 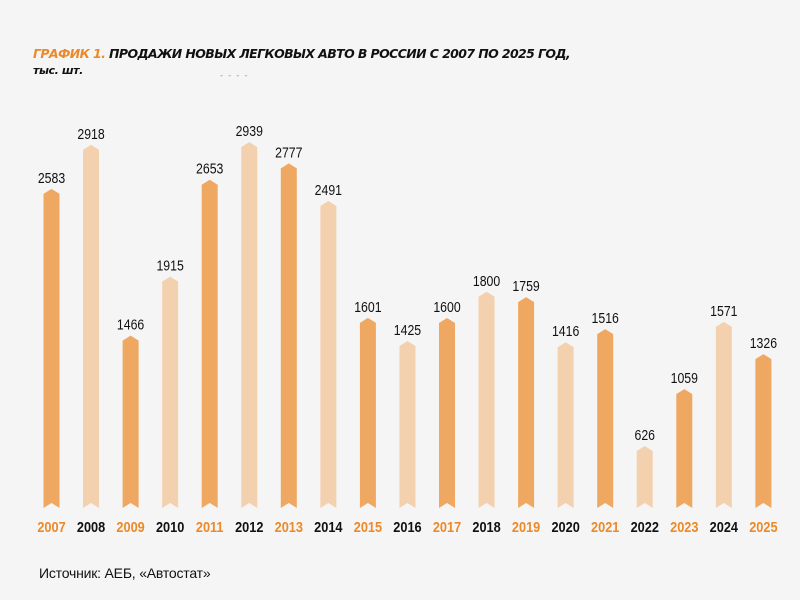 What do you see at coordinates (447, 307) in the screenshot?
I see `value-label-2017: 1600` at bounding box center [447, 307].